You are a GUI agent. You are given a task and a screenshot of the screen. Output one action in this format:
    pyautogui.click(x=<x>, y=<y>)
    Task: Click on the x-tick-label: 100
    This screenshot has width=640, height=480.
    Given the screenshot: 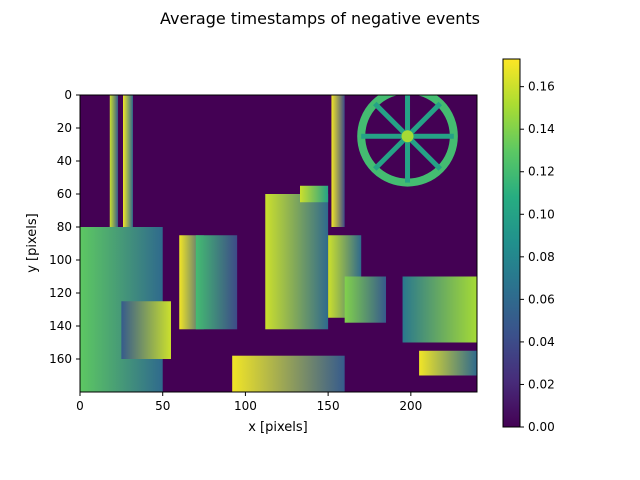 What is the action you would take?
    pyautogui.click(x=245, y=406)
    